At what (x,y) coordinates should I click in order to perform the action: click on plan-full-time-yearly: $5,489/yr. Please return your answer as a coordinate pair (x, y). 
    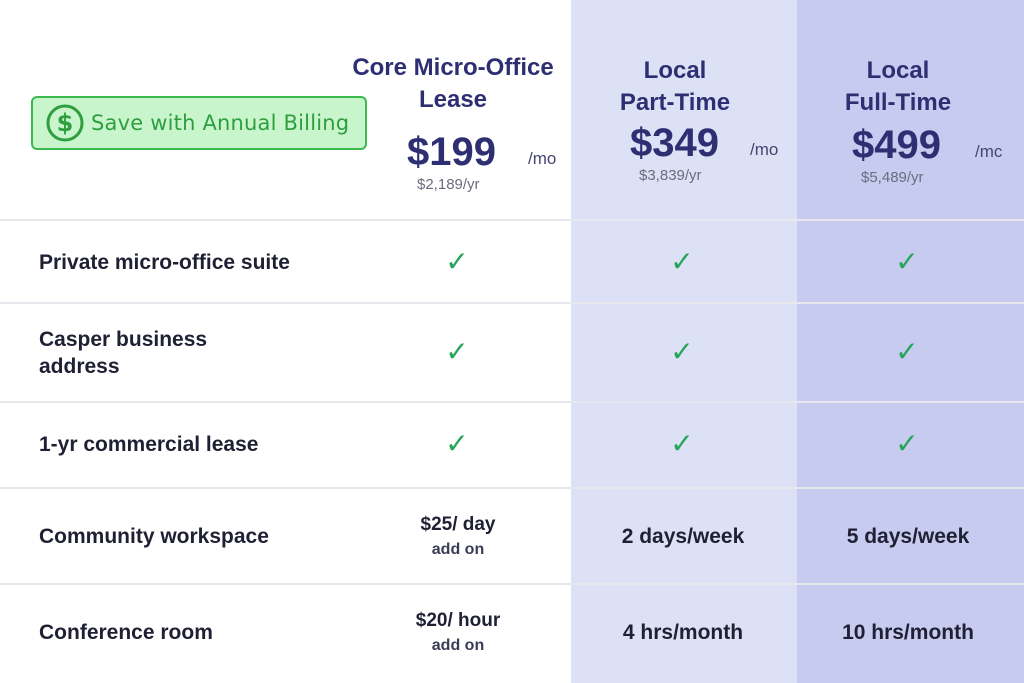
    Looking at the image, I should click on (892, 177).